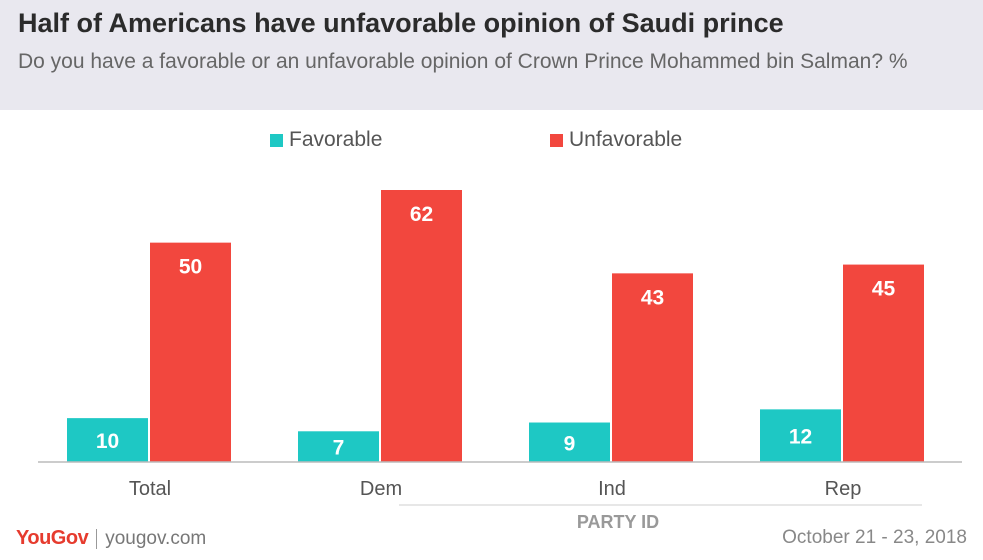 The height and width of the screenshot is (560, 983). I want to click on brand-url: yougov.com, so click(156, 538).